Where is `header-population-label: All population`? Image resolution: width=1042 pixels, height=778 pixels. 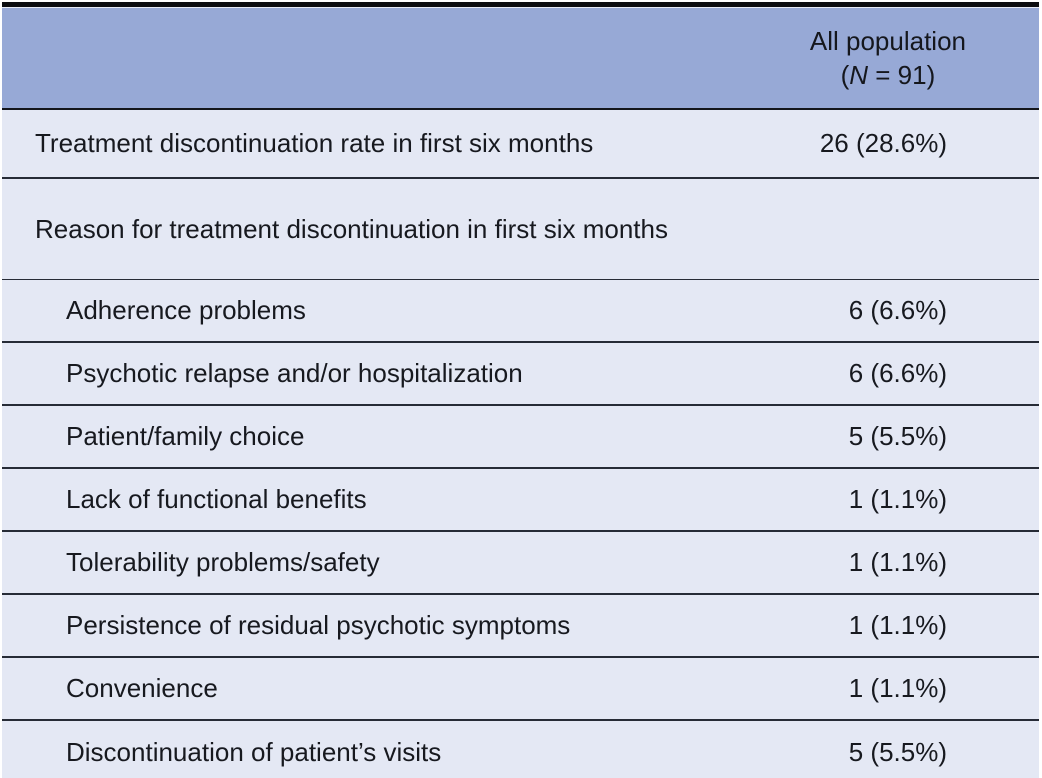 header-population-label: All population is located at coordinates (887, 41).